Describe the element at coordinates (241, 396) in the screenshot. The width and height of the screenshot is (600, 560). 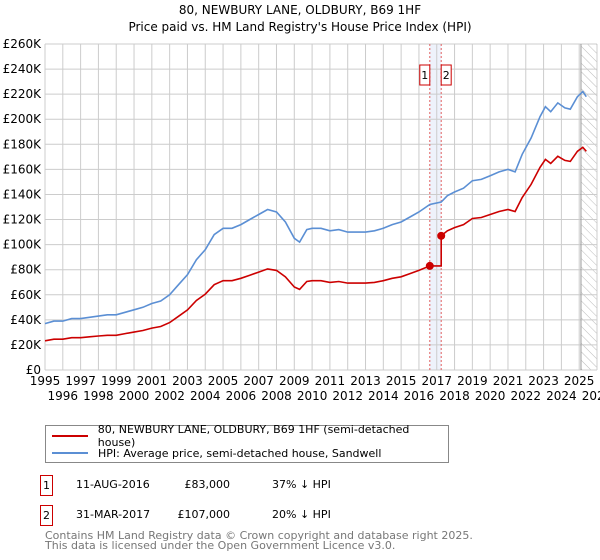
I see `x-tick-label: 2006` at that location.